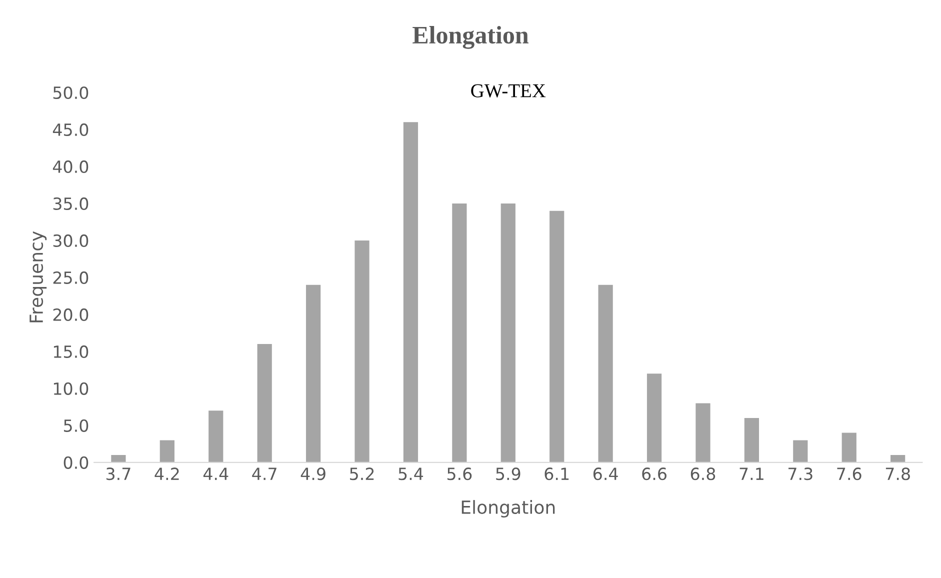 The height and width of the screenshot is (578, 941). Describe the element at coordinates (264, 474) in the screenshot. I see `x-tick-label: 4.7` at that location.